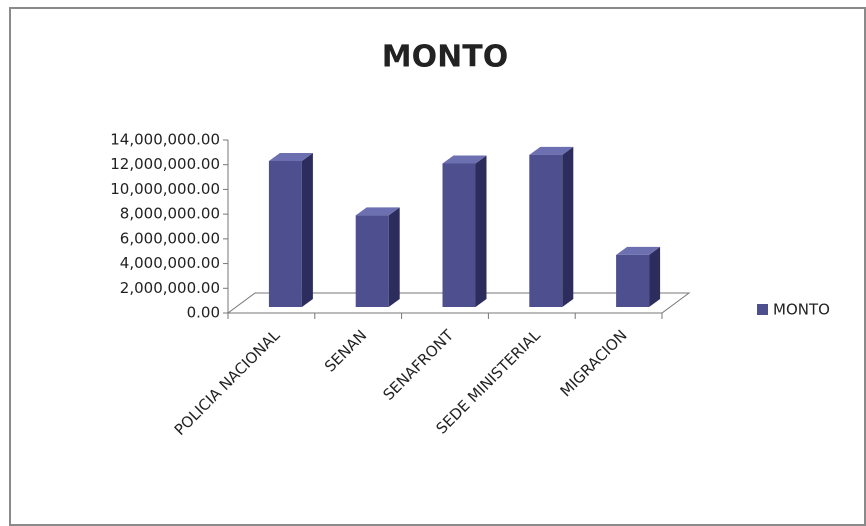 The image size is (866, 526). What do you see at coordinates (170, 214) in the screenshot?
I see `y-tick-label: 8,000,000.00` at bounding box center [170, 214].